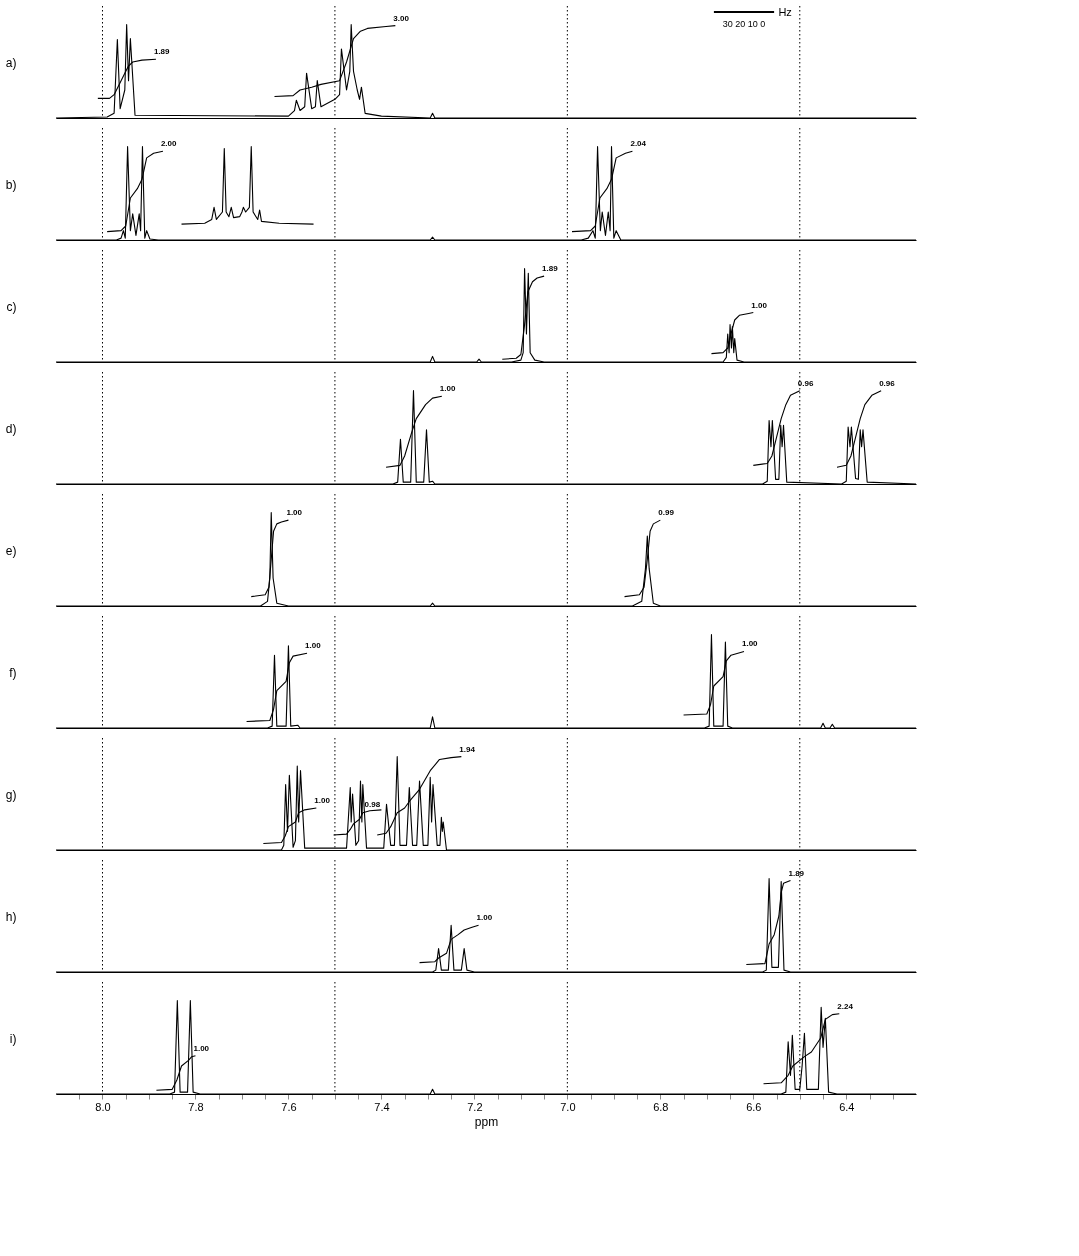 The image size is (1079, 1256). I want to click on annotation: 1.94, so click(467, 749).